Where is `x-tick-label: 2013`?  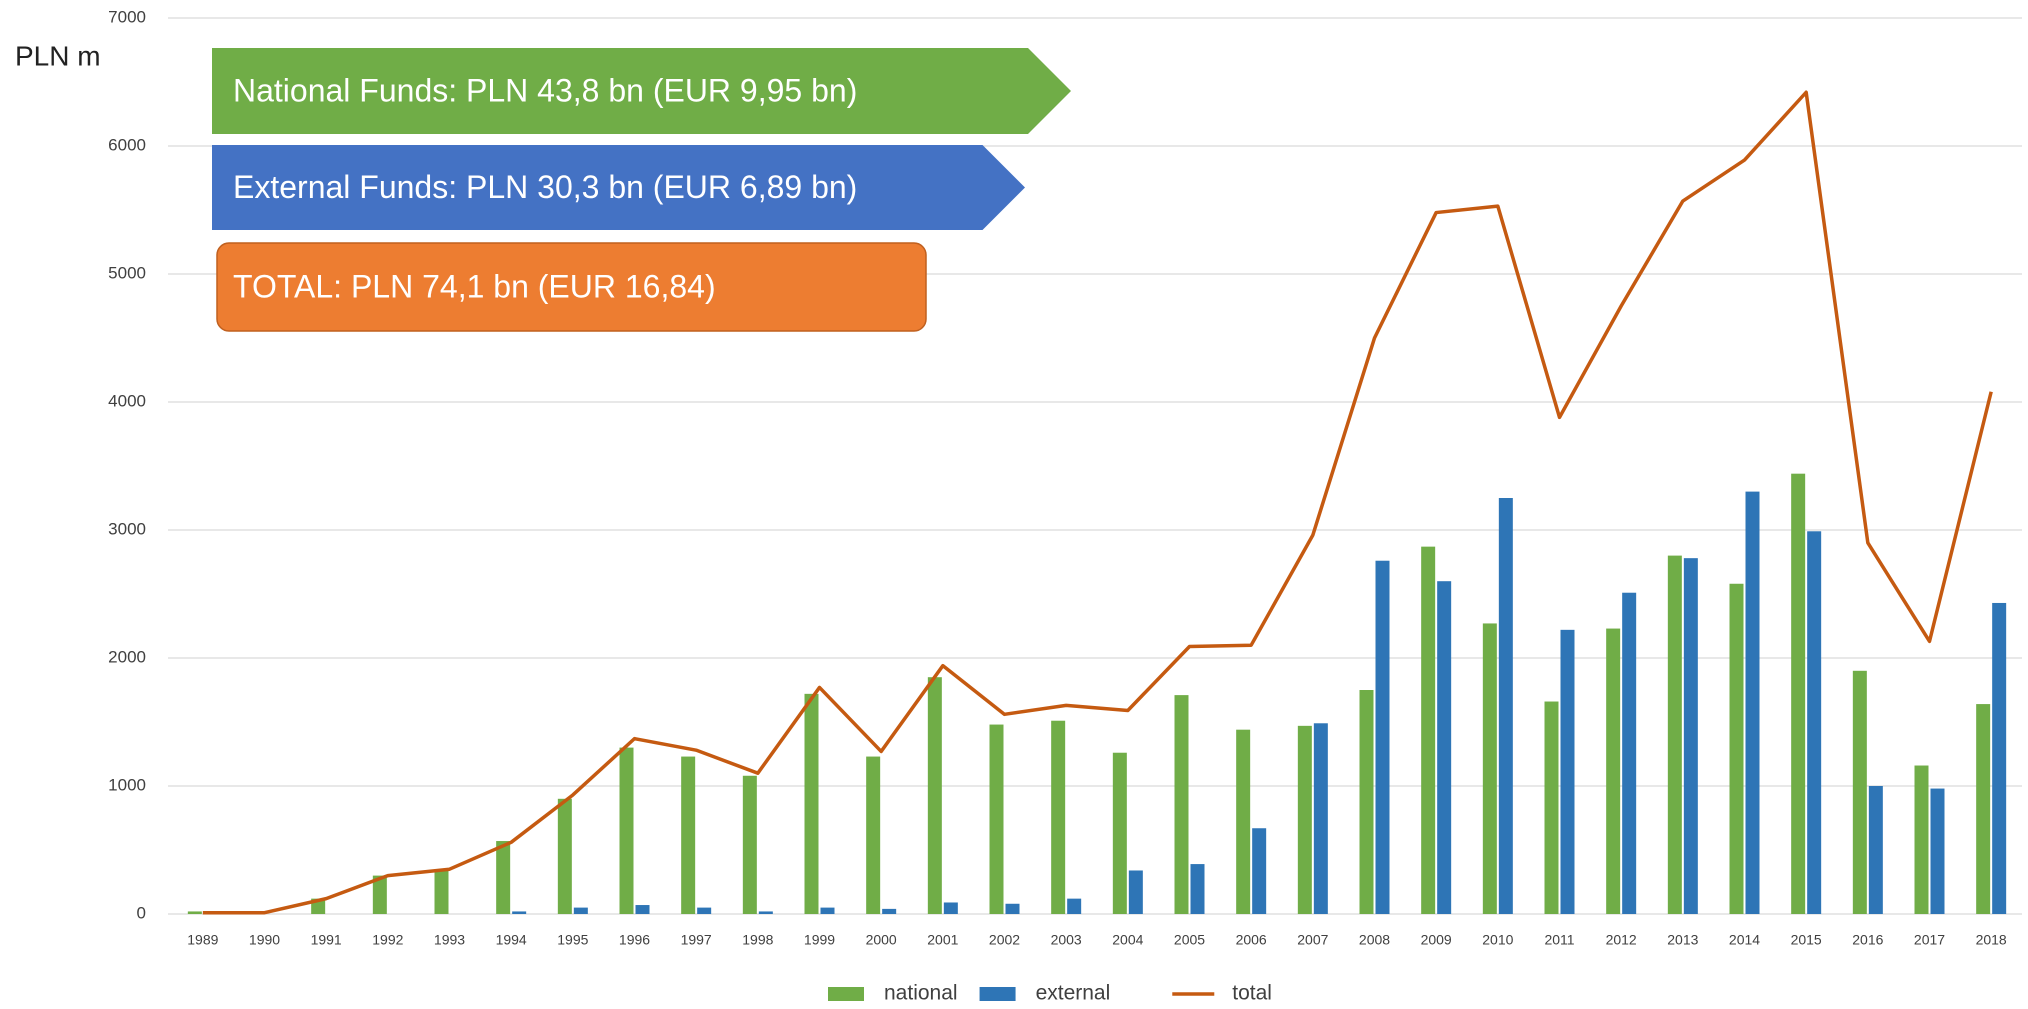
x-tick-label: 2013 is located at coordinates (1682, 940).